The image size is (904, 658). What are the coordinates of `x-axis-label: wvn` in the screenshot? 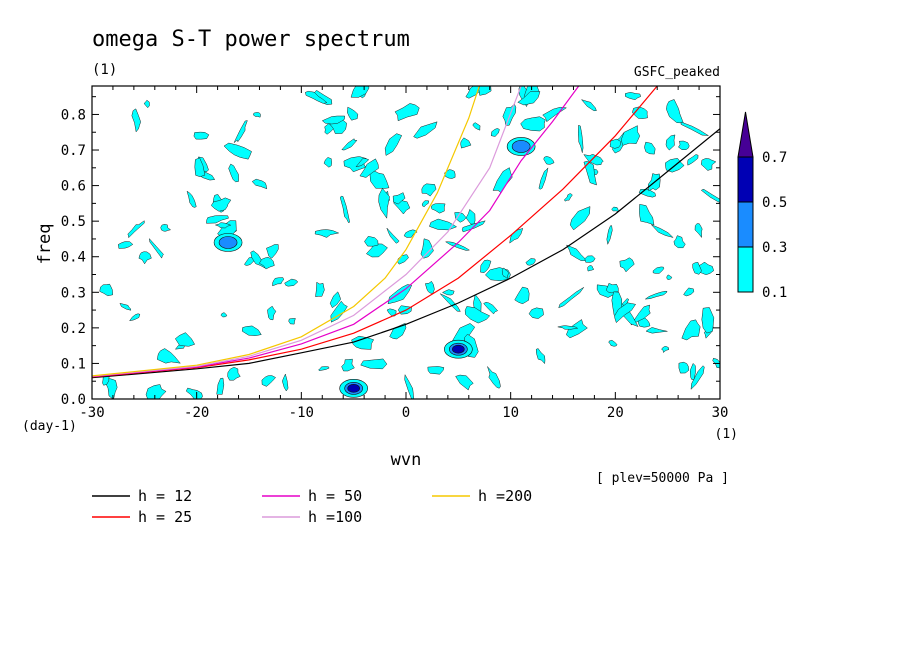 It's located at (406, 460).